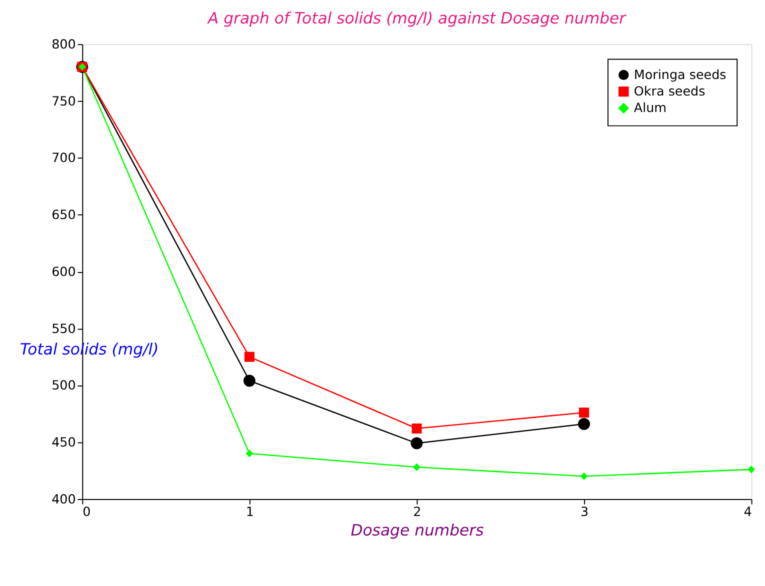 The width and height of the screenshot is (765, 586). Describe the element at coordinates (86, 512) in the screenshot. I see `x-tick-label: 0` at that location.